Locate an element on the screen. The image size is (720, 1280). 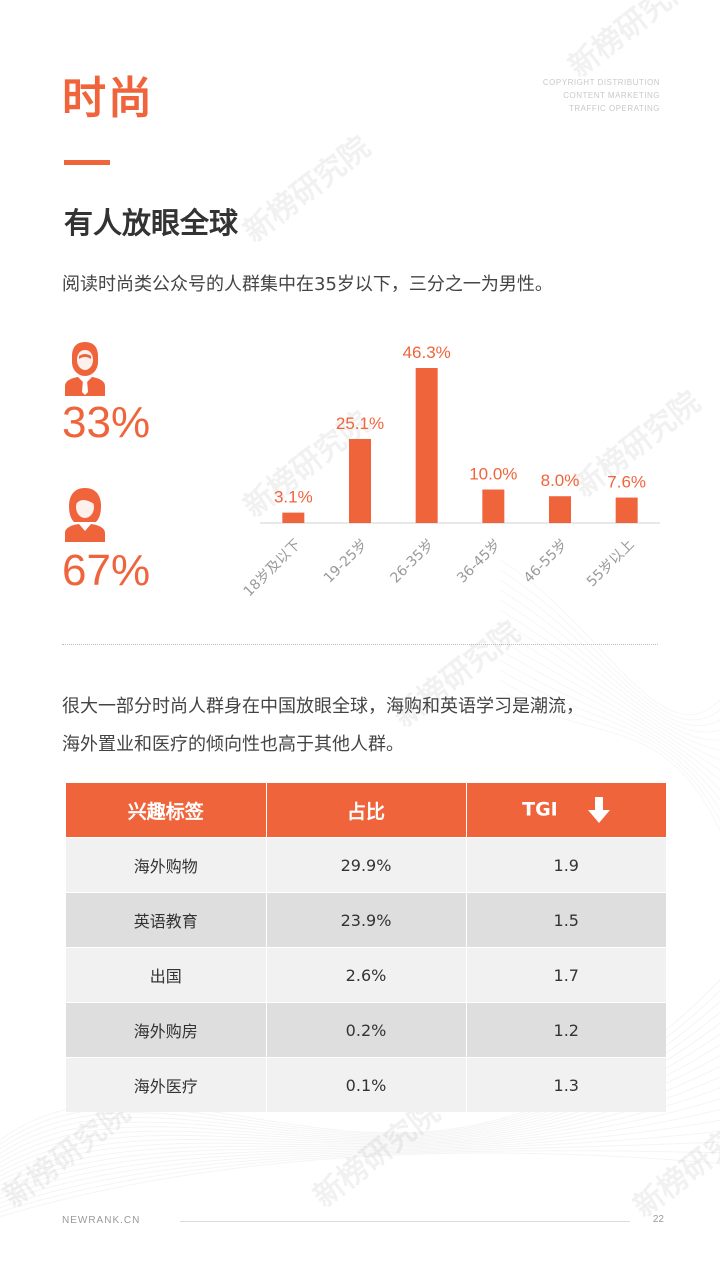
cell-tgi: 1.9 is located at coordinates (566, 865).